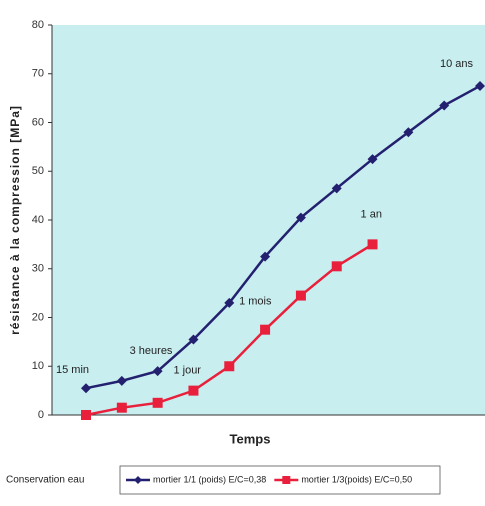  I want to click on annotation: 3 heures, so click(151, 351).